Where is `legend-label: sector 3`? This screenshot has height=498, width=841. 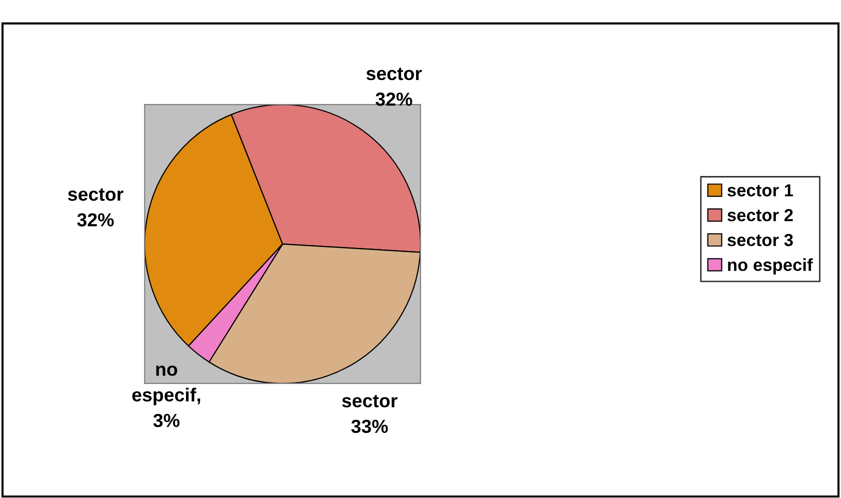 legend-label: sector 3 is located at coordinates (760, 240).